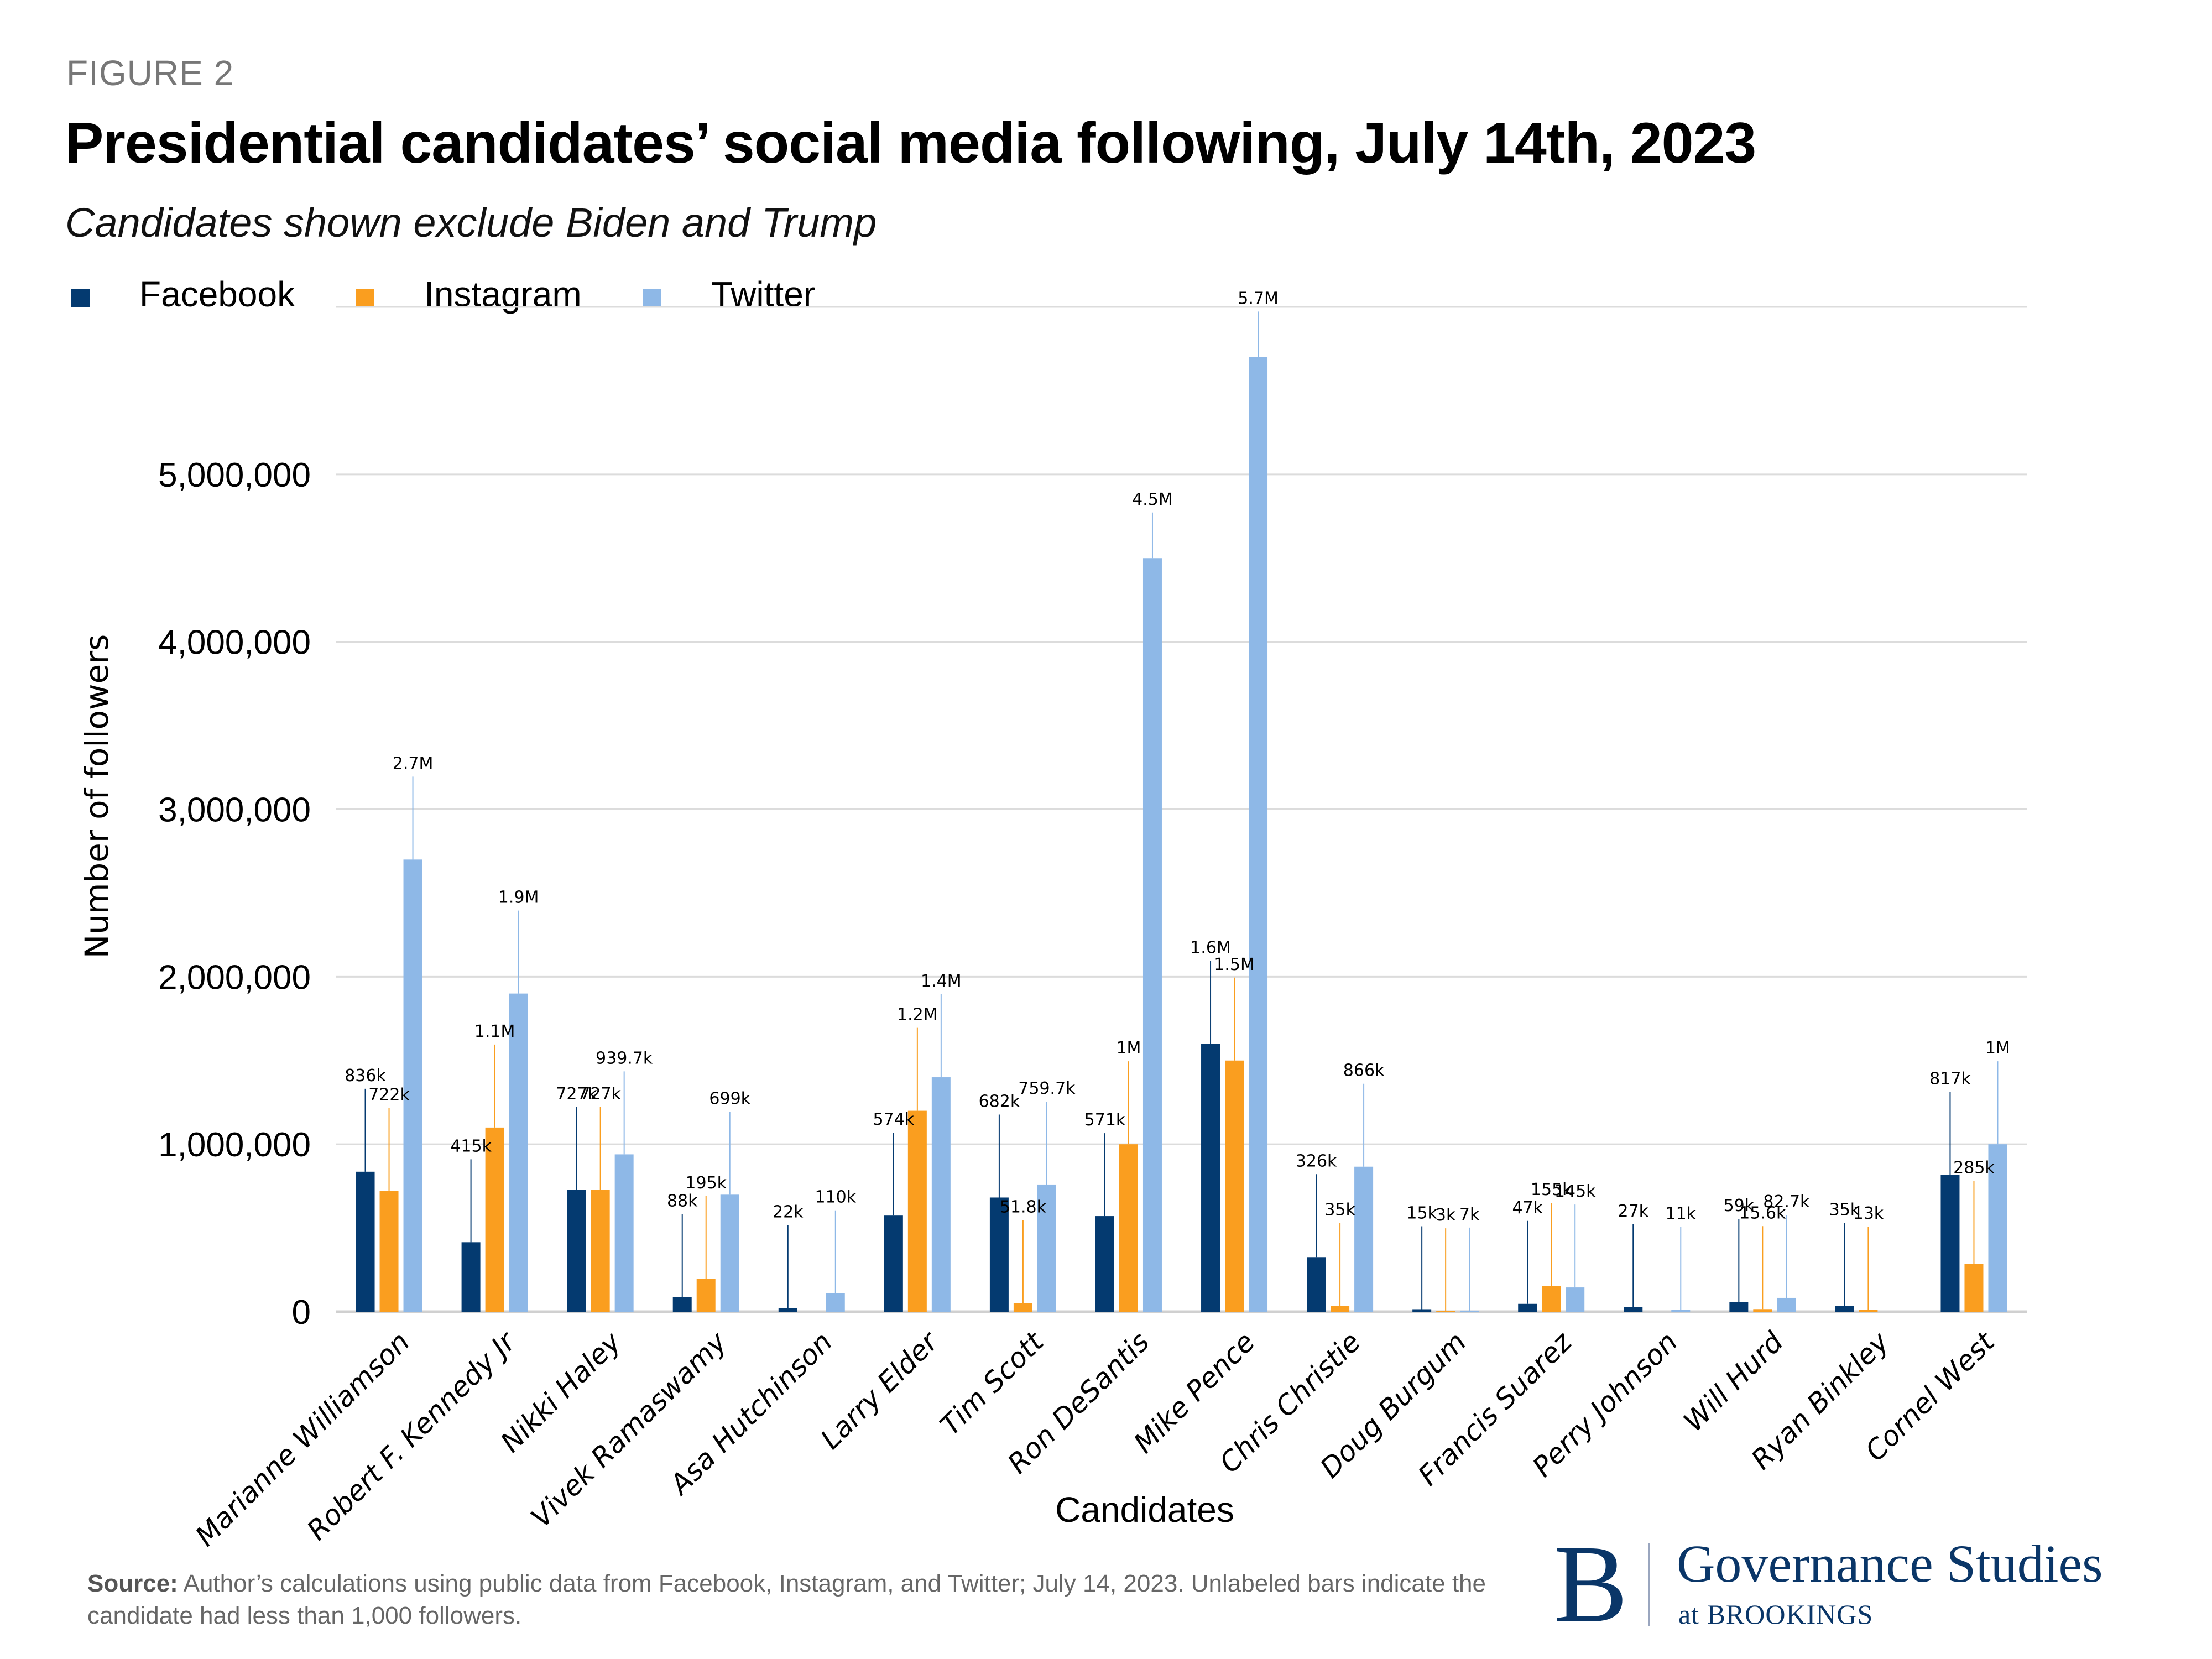  Describe the element at coordinates (1047, 1088) in the screenshot. I see `data-label: 759.7k` at that location.